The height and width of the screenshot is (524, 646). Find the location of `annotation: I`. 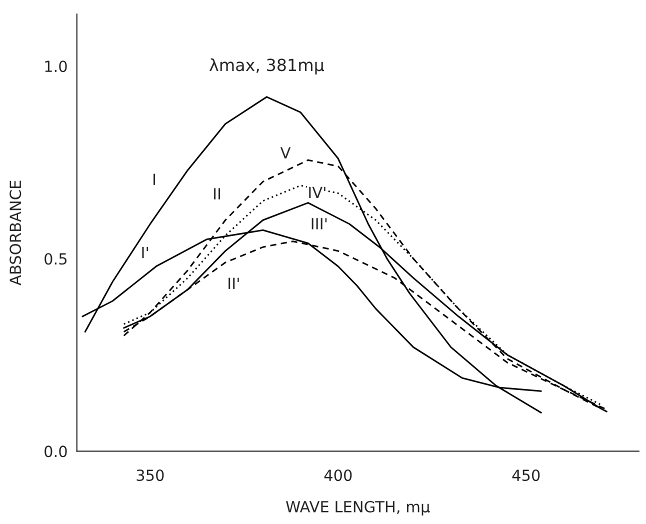

annotation: I is located at coordinates (155, 179).